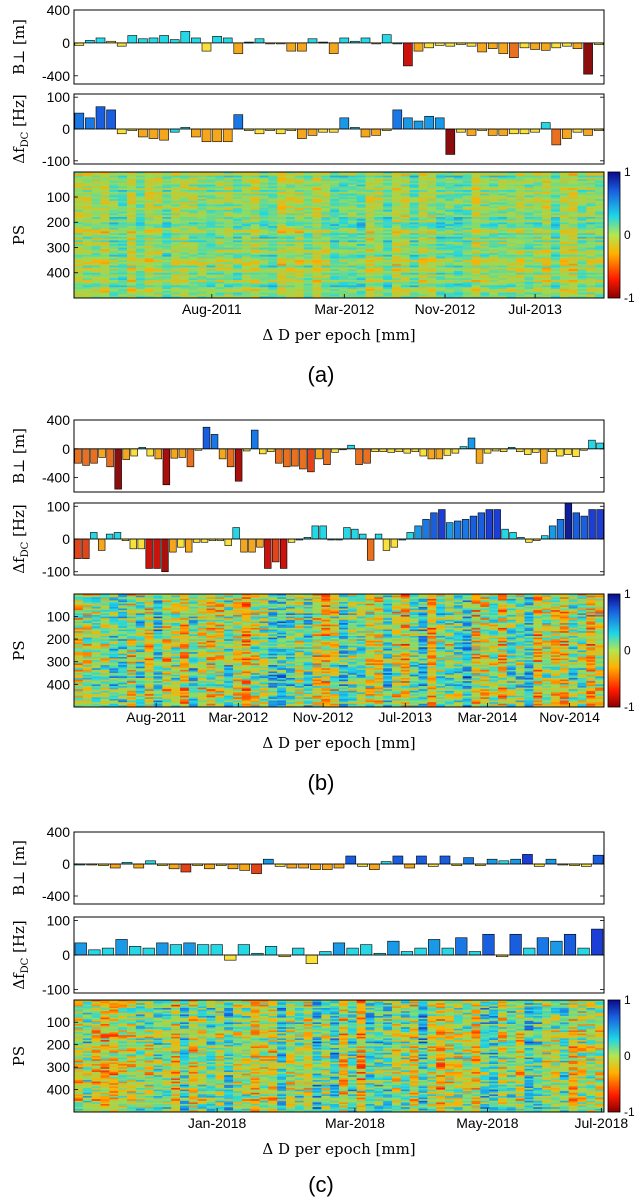  Describe the element at coordinates (56, 161) in the screenshot. I see `fdc-a-ytick-label: -100` at that location.